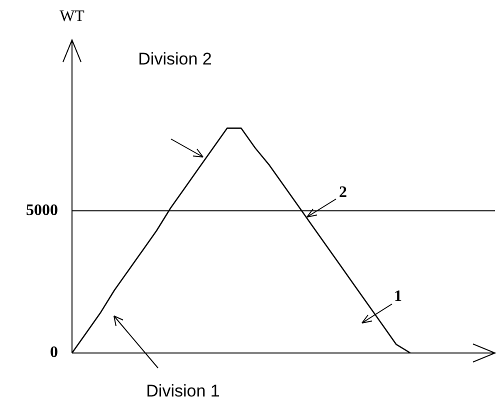 This screenshot has width=499, height=416. What do you see at coordinates (175, 59) in the screenshot?
I see `annotation: Division 2` at bounding box center [175, 59].